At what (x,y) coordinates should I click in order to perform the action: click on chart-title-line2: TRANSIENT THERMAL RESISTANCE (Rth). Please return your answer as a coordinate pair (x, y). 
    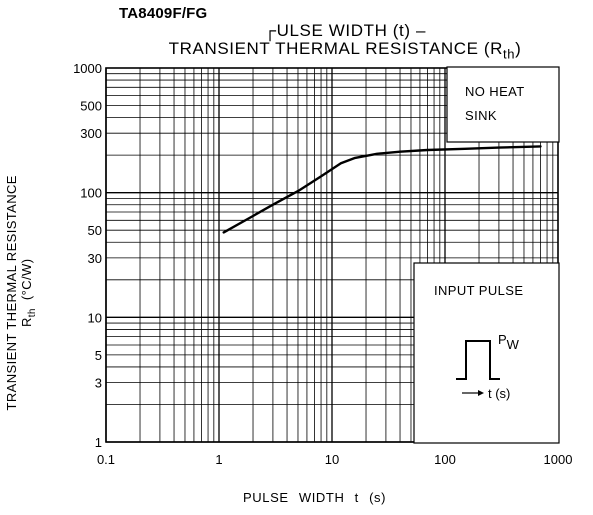
    Looking at the image, I should click on (345, 51).